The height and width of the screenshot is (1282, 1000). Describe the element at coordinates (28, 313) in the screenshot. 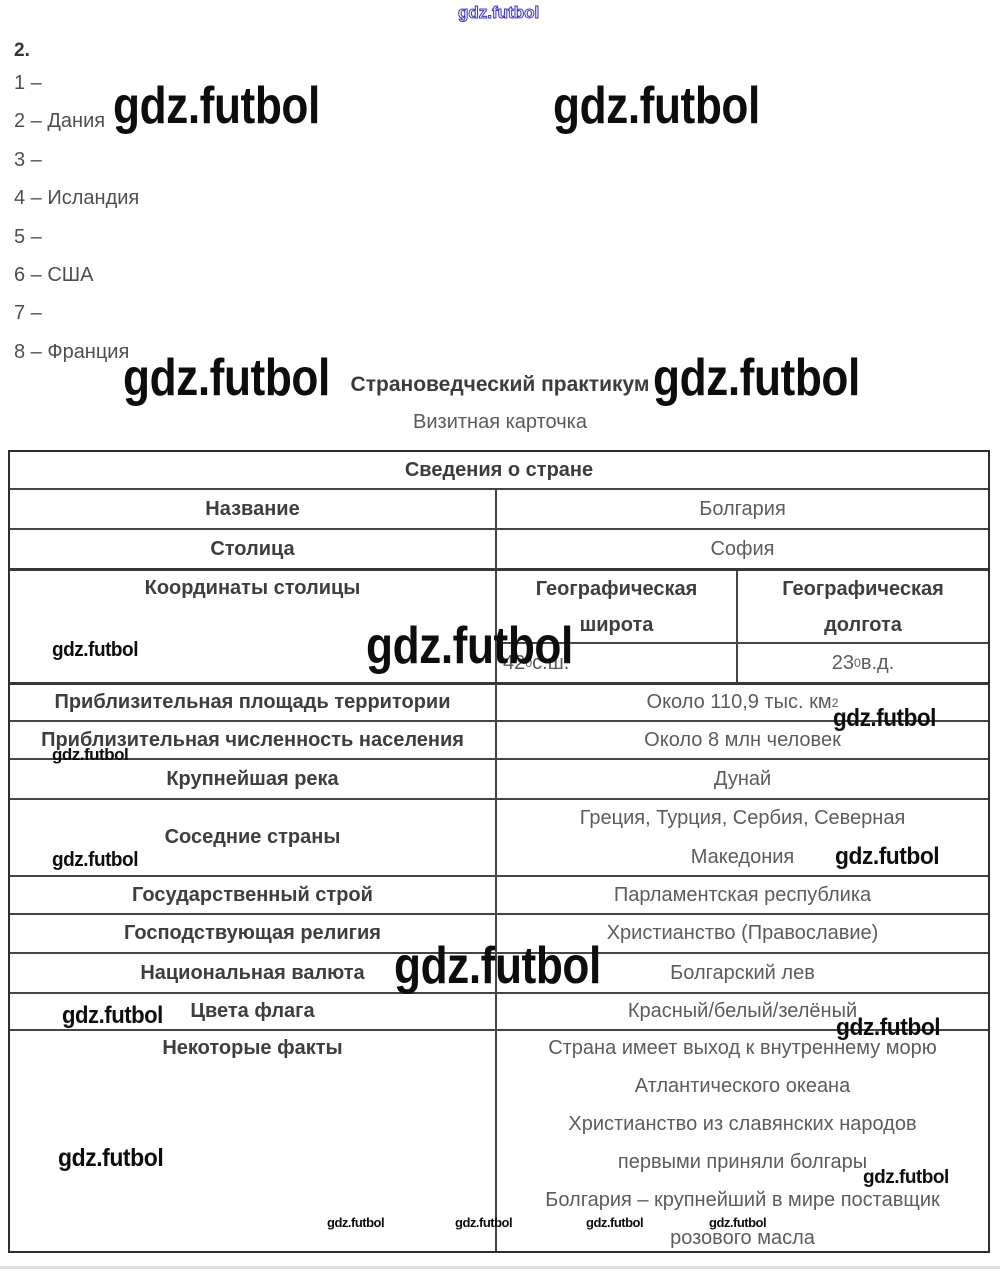

I see `answer-item-7: 7 –` at that location.